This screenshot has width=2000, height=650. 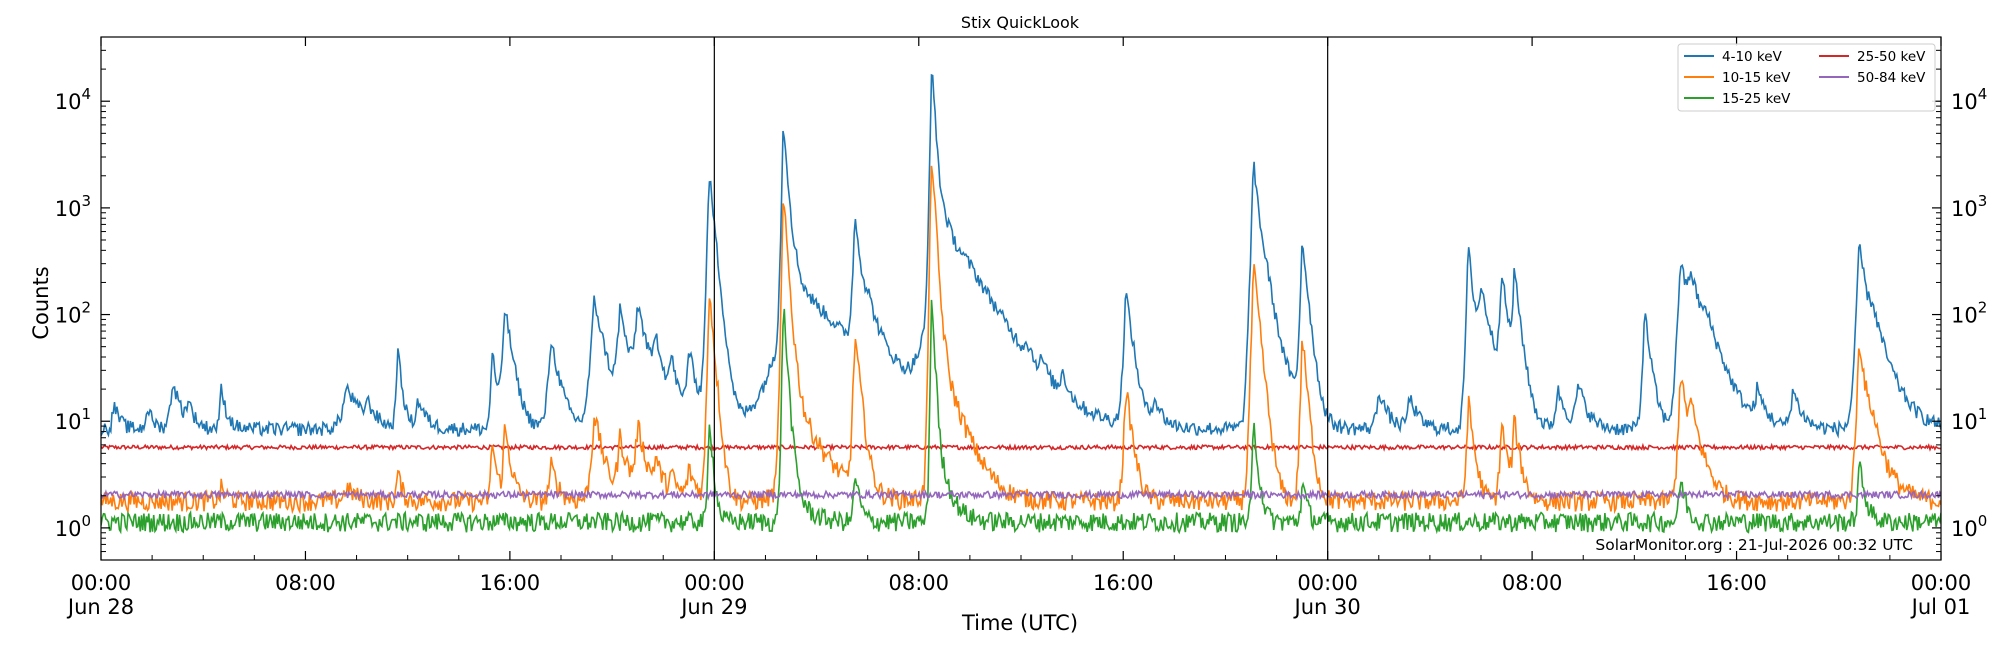 I want to click on legend-entry-label: 50-84 keV, so click(x=1891, y=78).